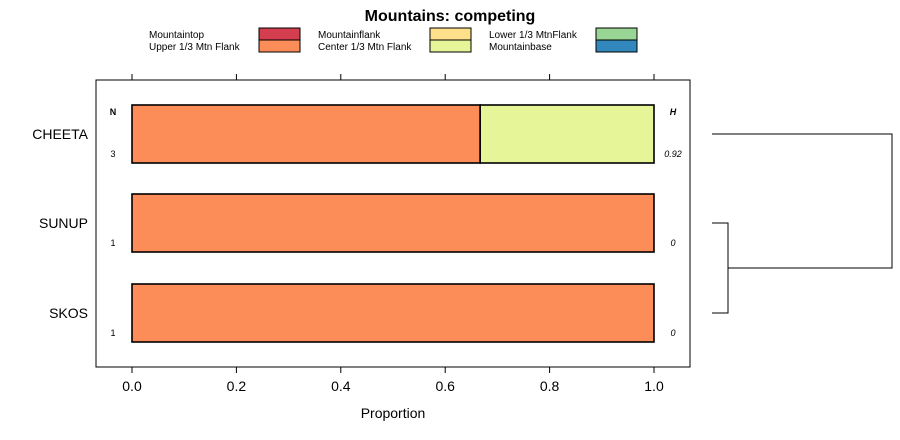 This screenshot has height=440, width=900. What do you see at coordinates (63, 223) in the screenshot?
I see `y-tick-label: SUNUP` at bounding box center [63, 223].